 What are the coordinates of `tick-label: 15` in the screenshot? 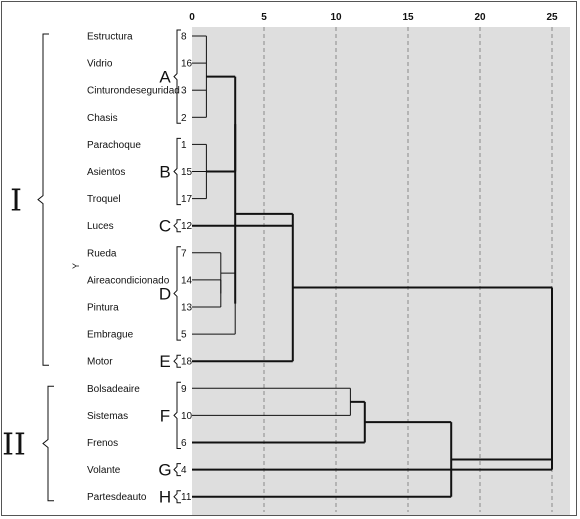 It's located at (408, 17).